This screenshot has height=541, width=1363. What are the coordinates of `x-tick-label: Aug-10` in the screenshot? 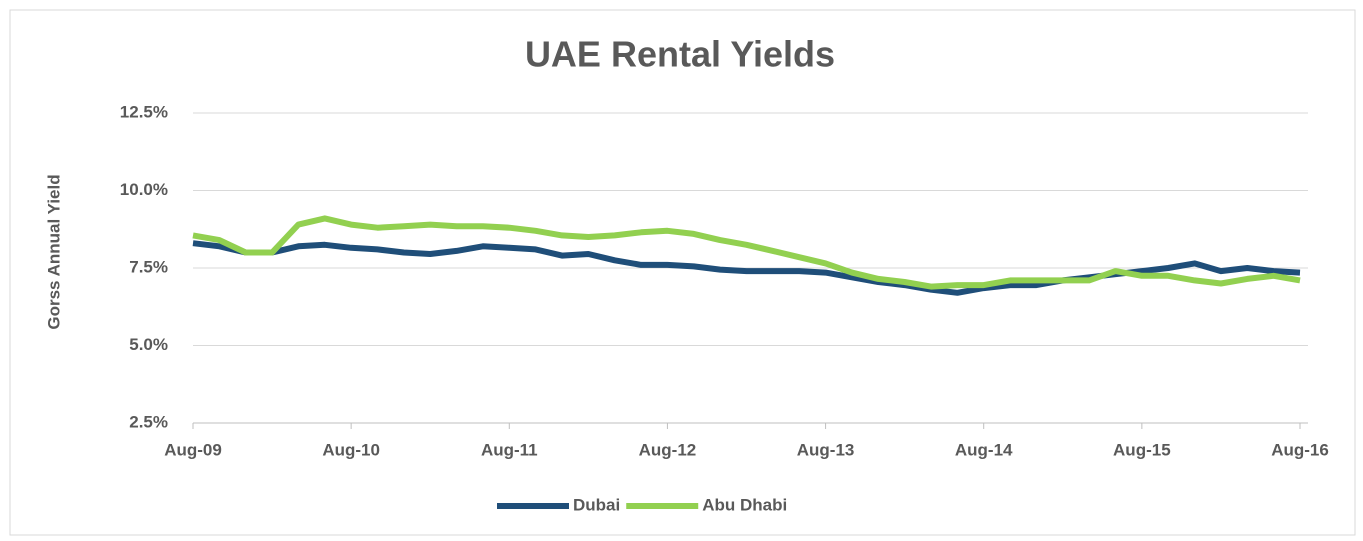 It's located at (351, 449).